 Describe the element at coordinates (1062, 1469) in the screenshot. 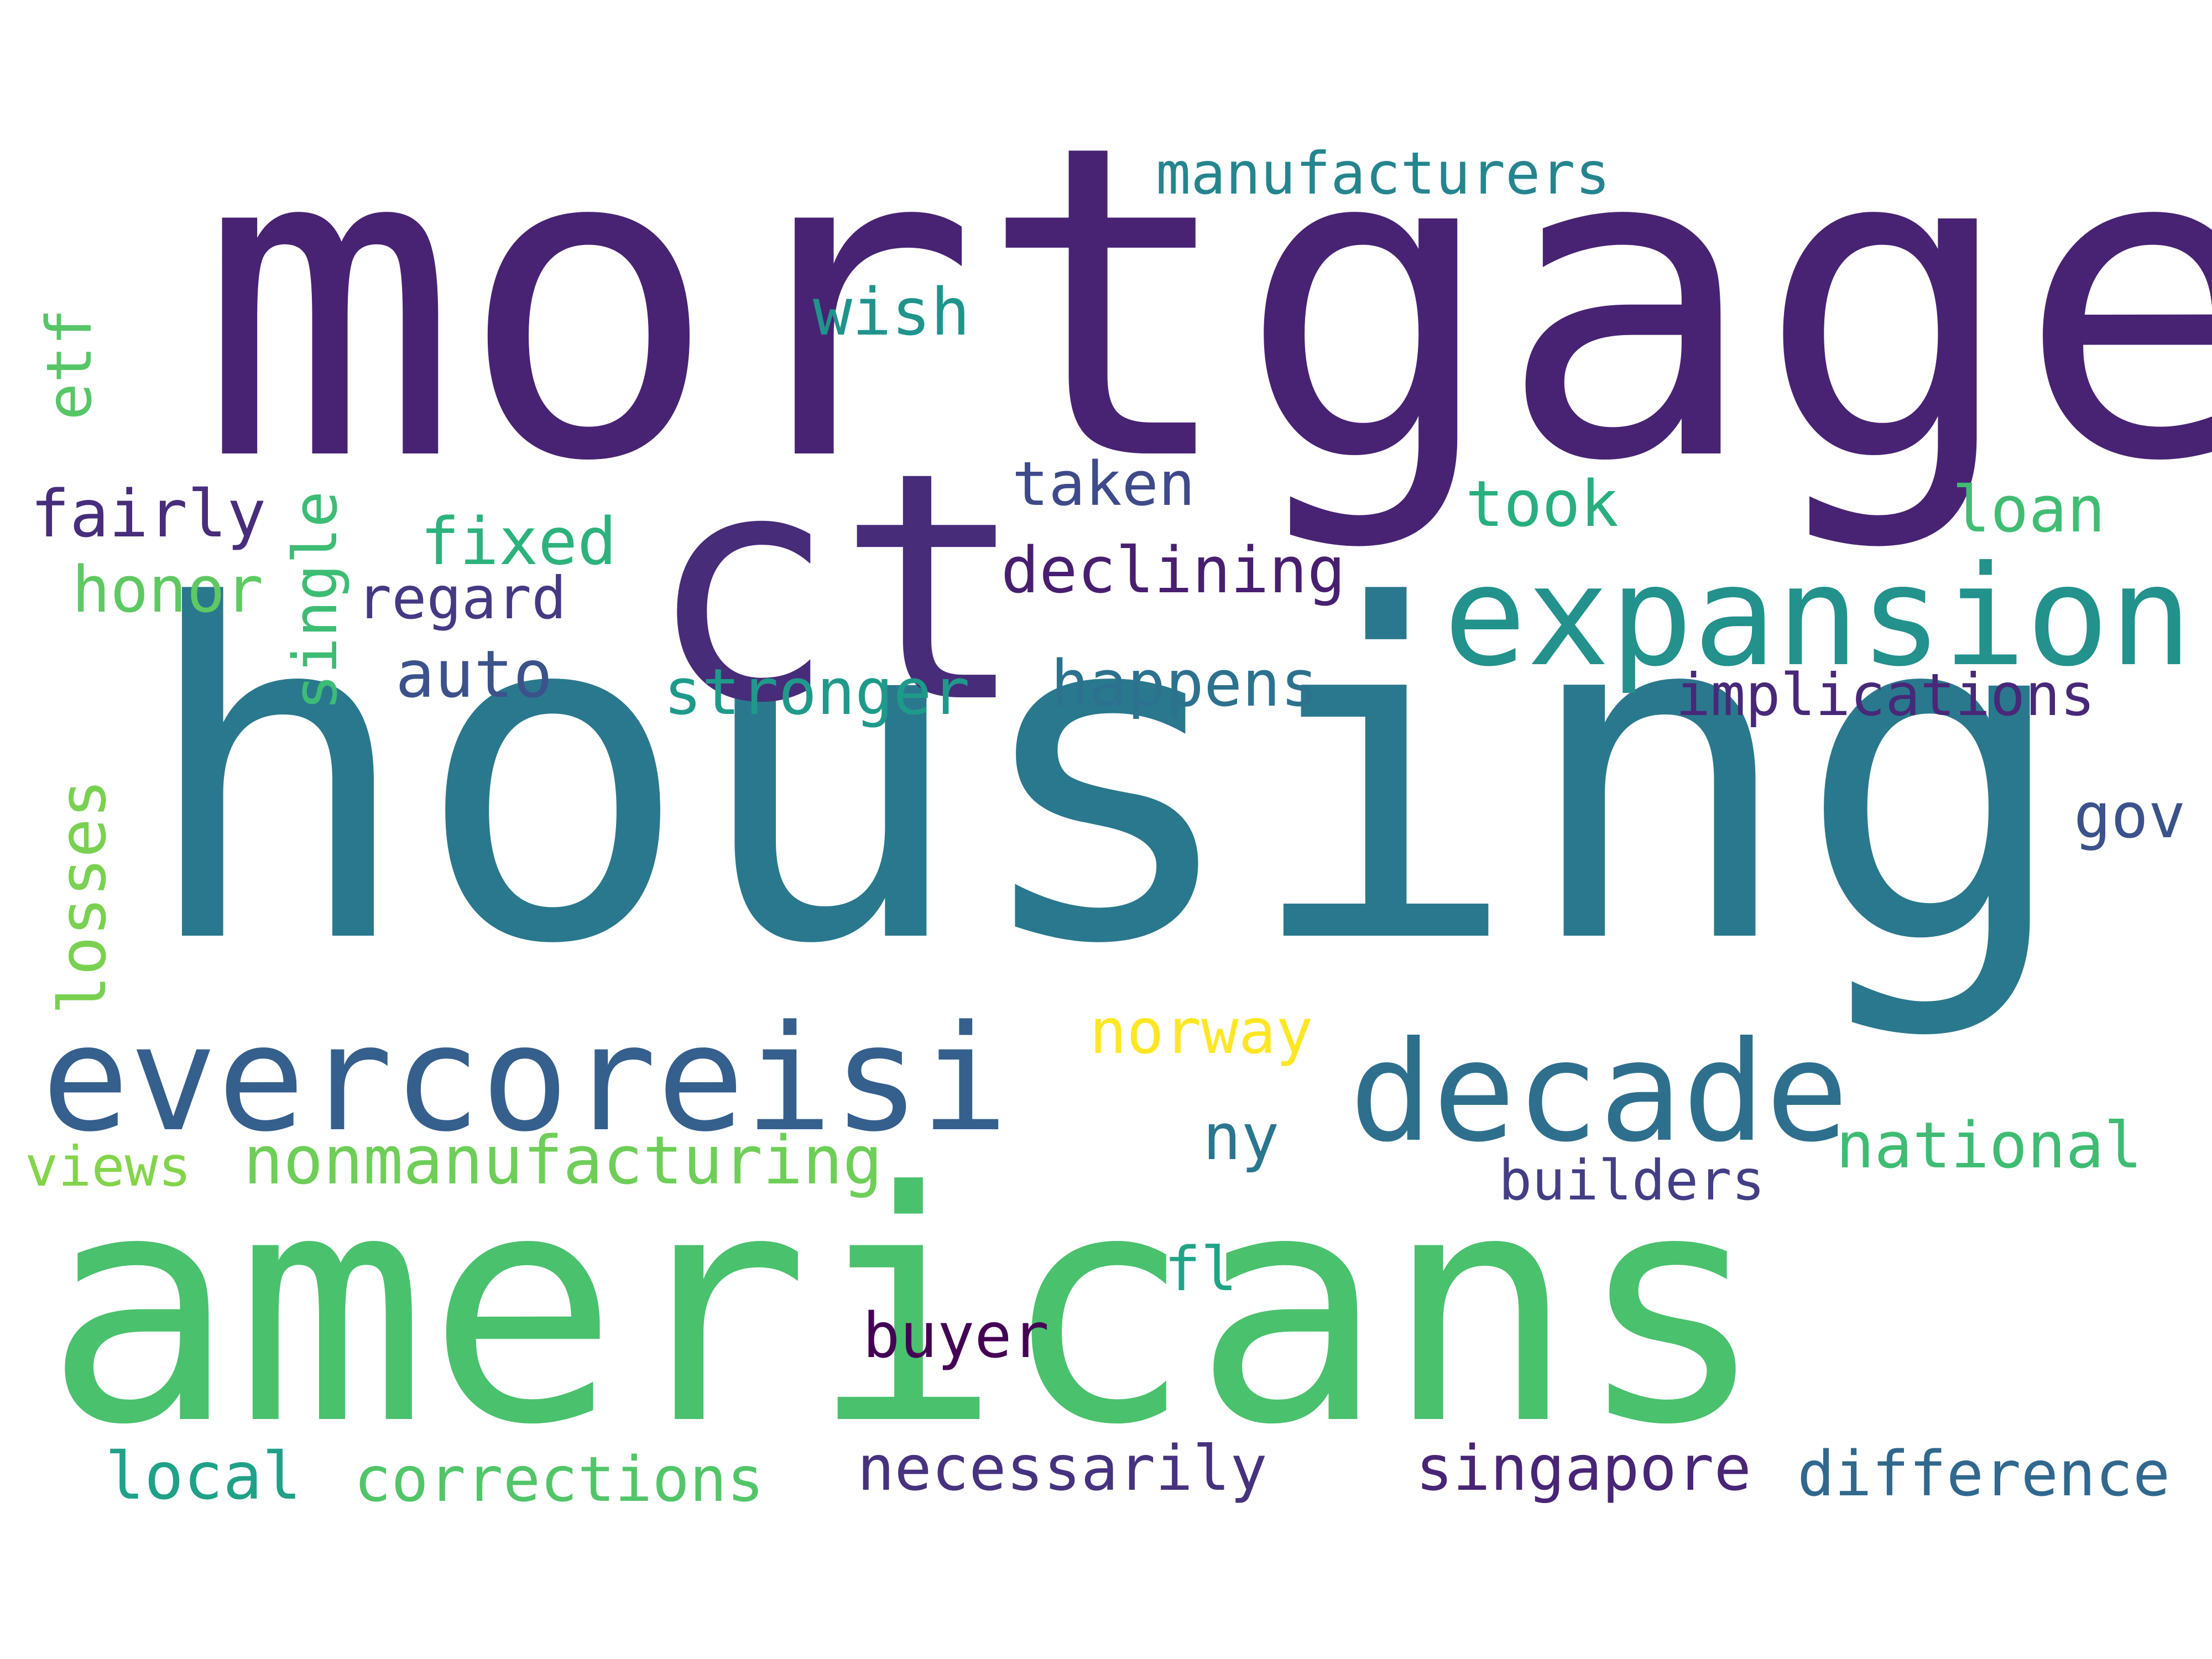

I see `word-necessarily: necessarily` at that location.